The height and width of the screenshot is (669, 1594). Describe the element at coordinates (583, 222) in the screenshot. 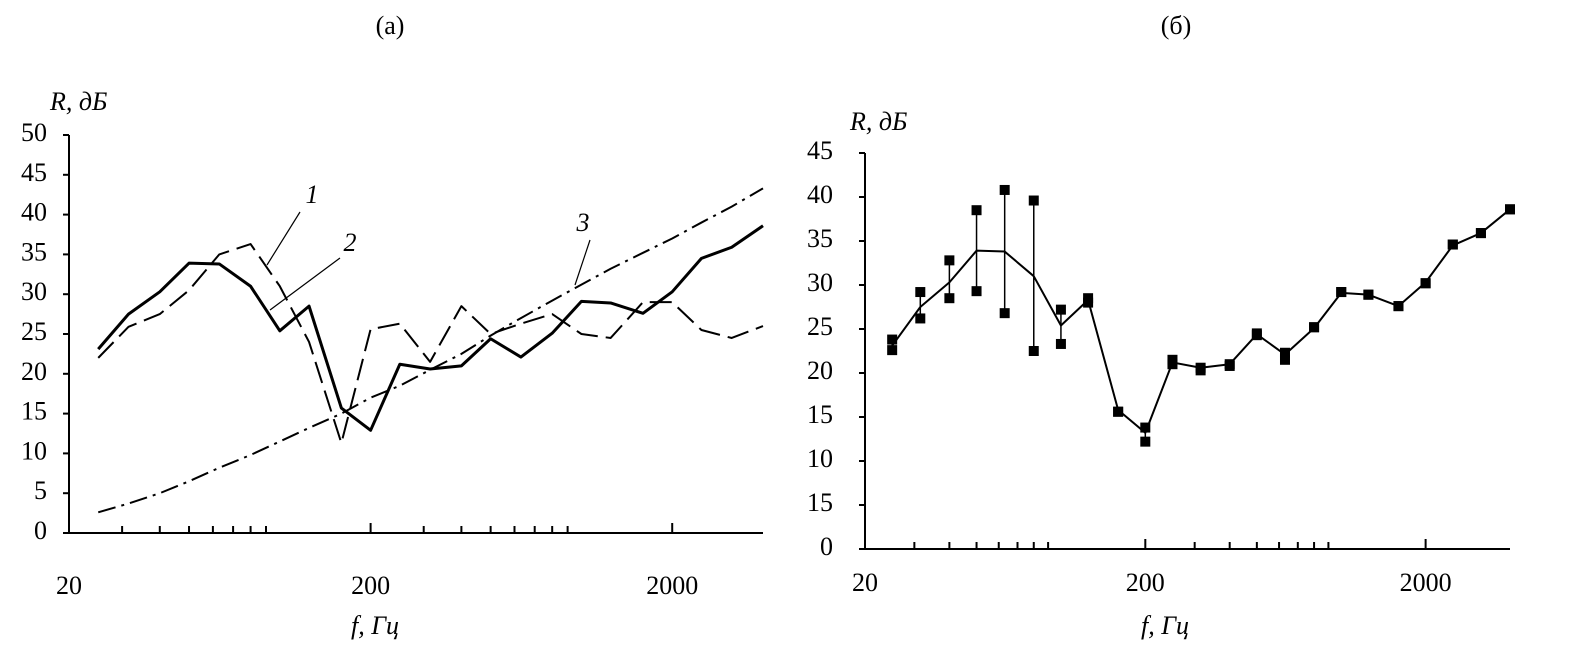

I see `series-label: 3` at that location.